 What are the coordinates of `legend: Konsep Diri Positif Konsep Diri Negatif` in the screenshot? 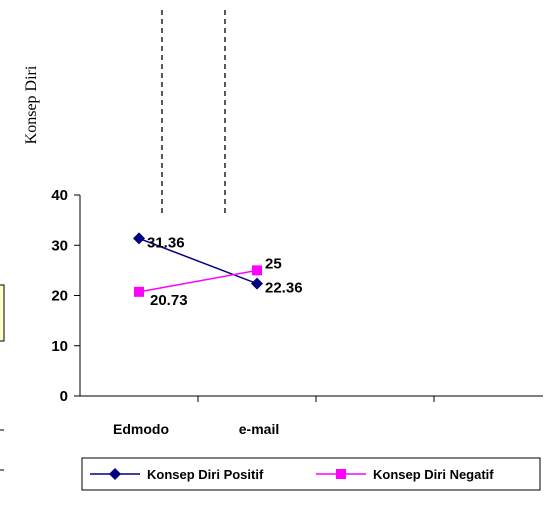 It's located at (311, 474).